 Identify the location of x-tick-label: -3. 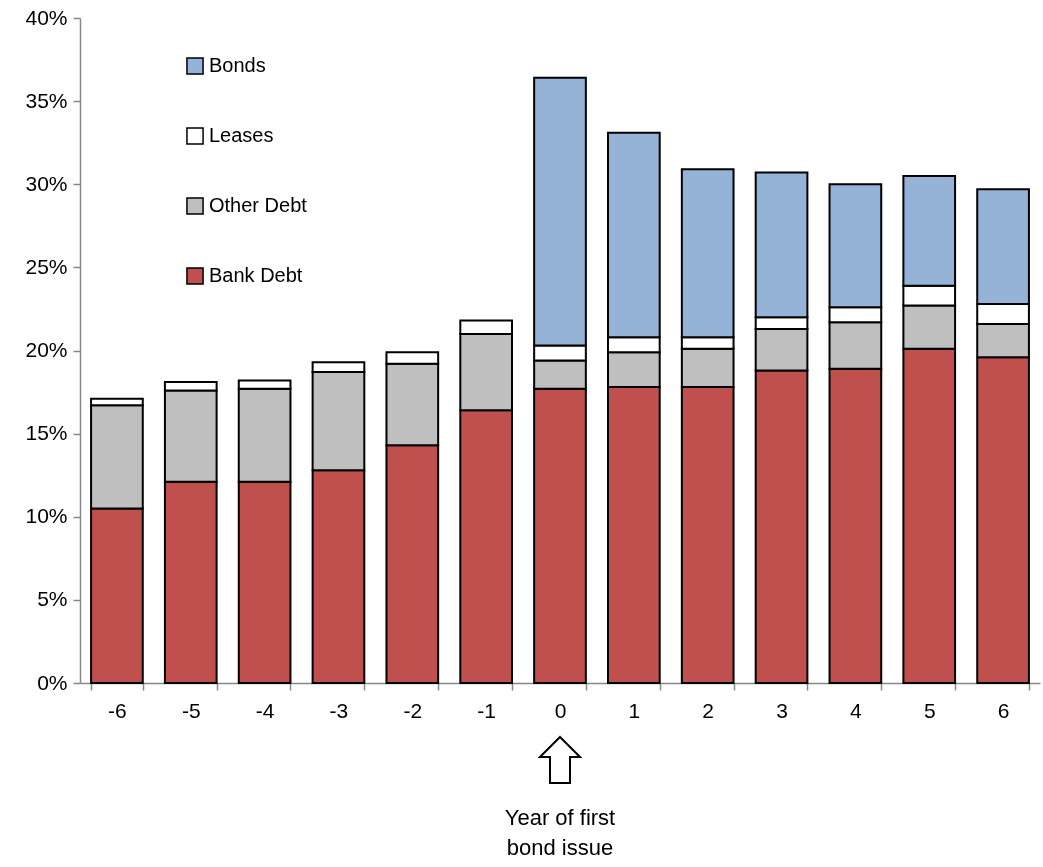
(339, 710).